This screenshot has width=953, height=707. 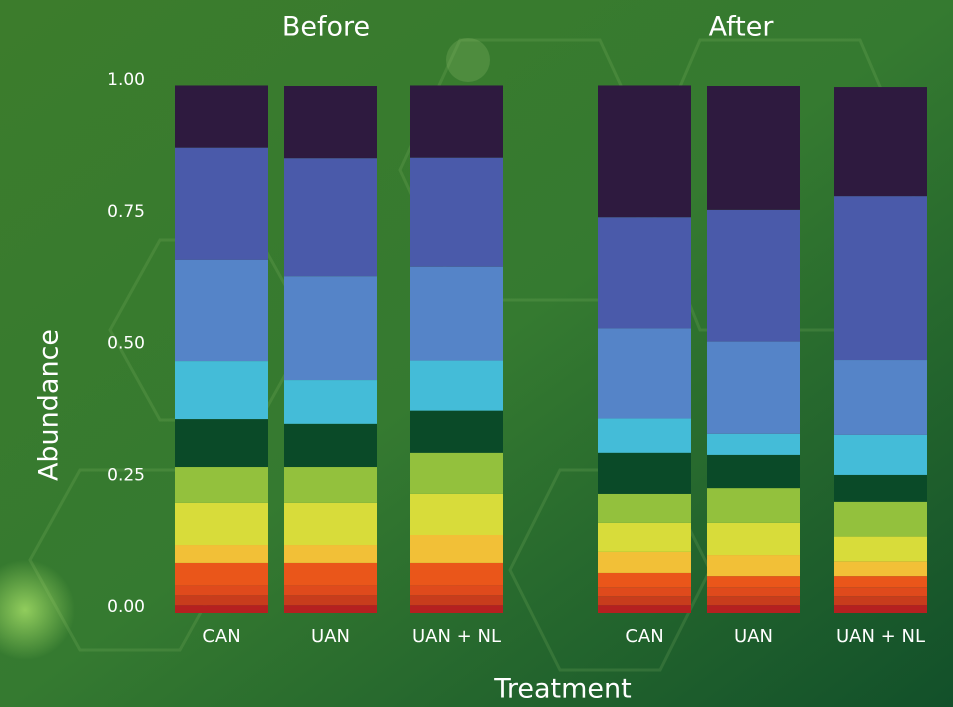 I want to click on y-tick-label: 1.00, so click(x=126, y=80).